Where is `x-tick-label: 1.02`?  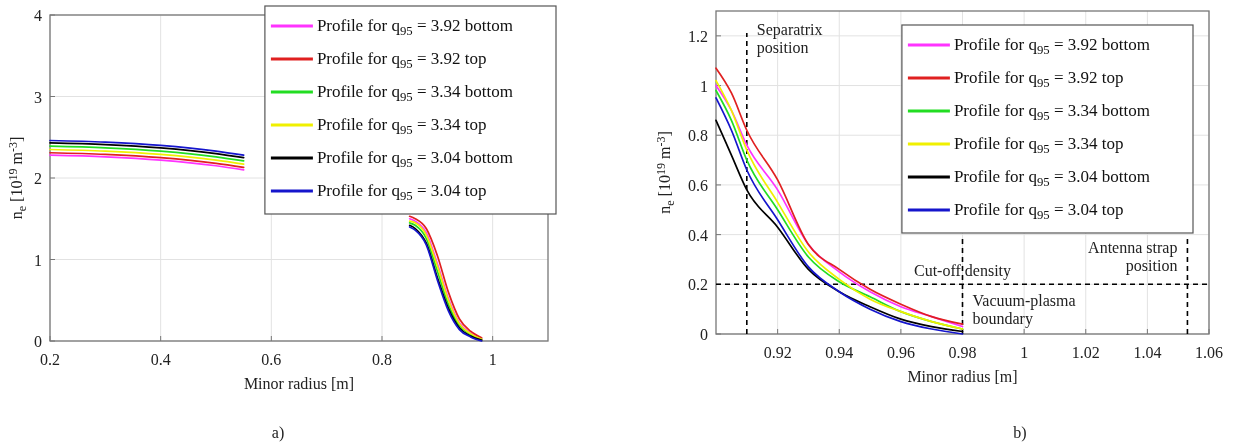 x-tick-label: 1.02 is located at coordinates (1085, 352).